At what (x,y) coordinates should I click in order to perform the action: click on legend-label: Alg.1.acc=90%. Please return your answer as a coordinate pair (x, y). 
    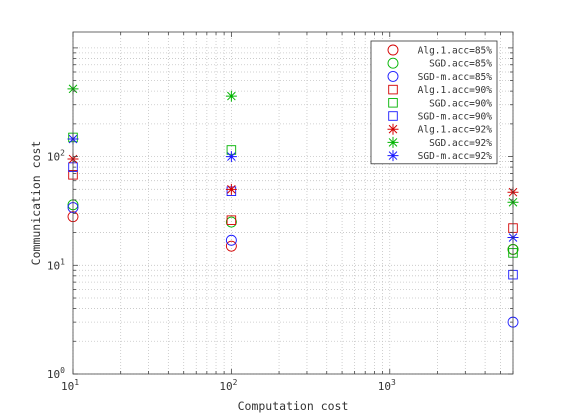
    Looking at the image, I should click on (455, 90).